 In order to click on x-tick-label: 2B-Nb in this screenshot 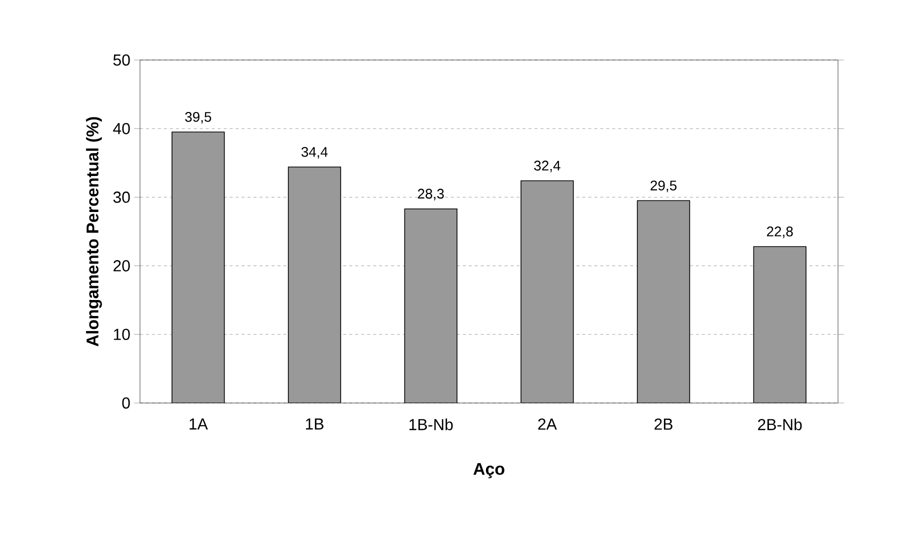, I will do `click(780, 424)`.